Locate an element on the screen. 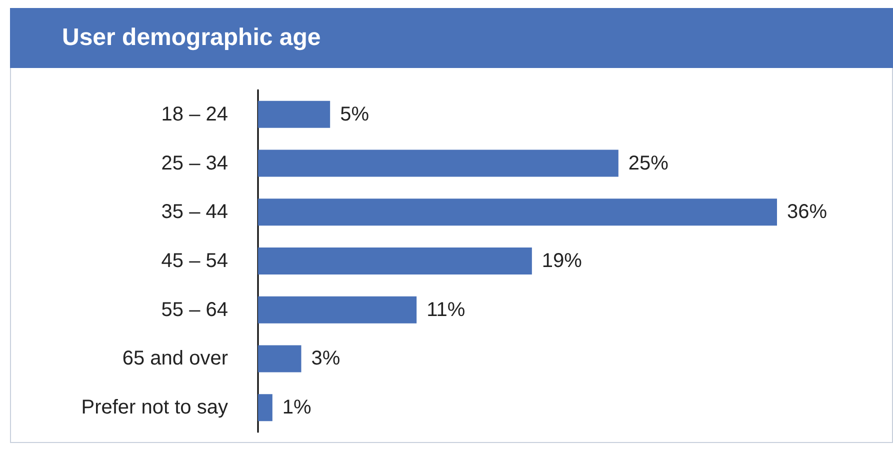  y-tick-label: 35 – 44 is located at coordinates (194, 212).